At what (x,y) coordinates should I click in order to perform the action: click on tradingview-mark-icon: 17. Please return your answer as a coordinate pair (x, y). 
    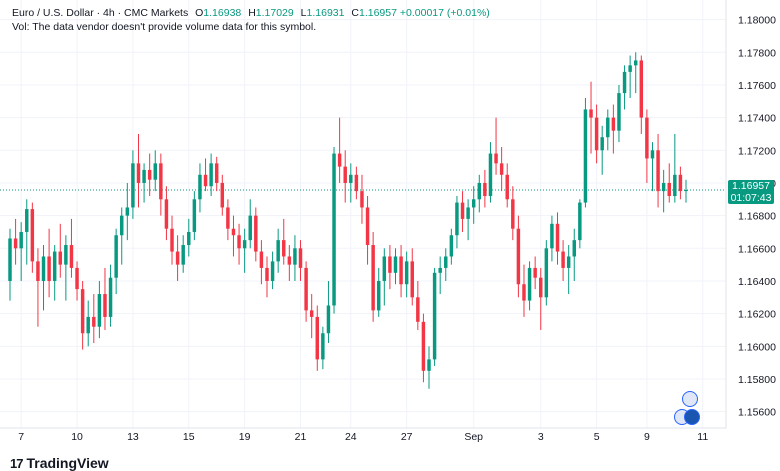
    Looking at the image, I should click on (17, 463).